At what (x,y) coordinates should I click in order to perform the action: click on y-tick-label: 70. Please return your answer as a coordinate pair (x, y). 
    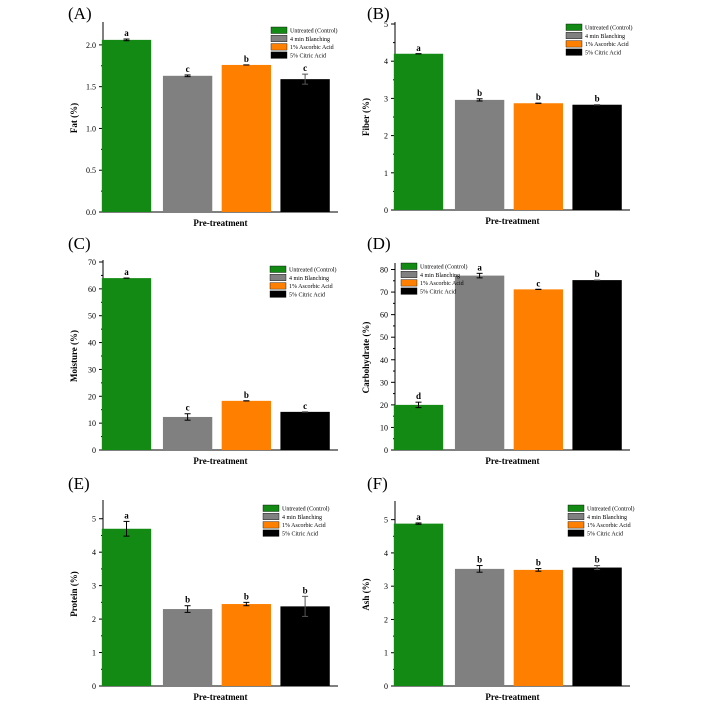
    Looking at the image, I should click on (92, 262).